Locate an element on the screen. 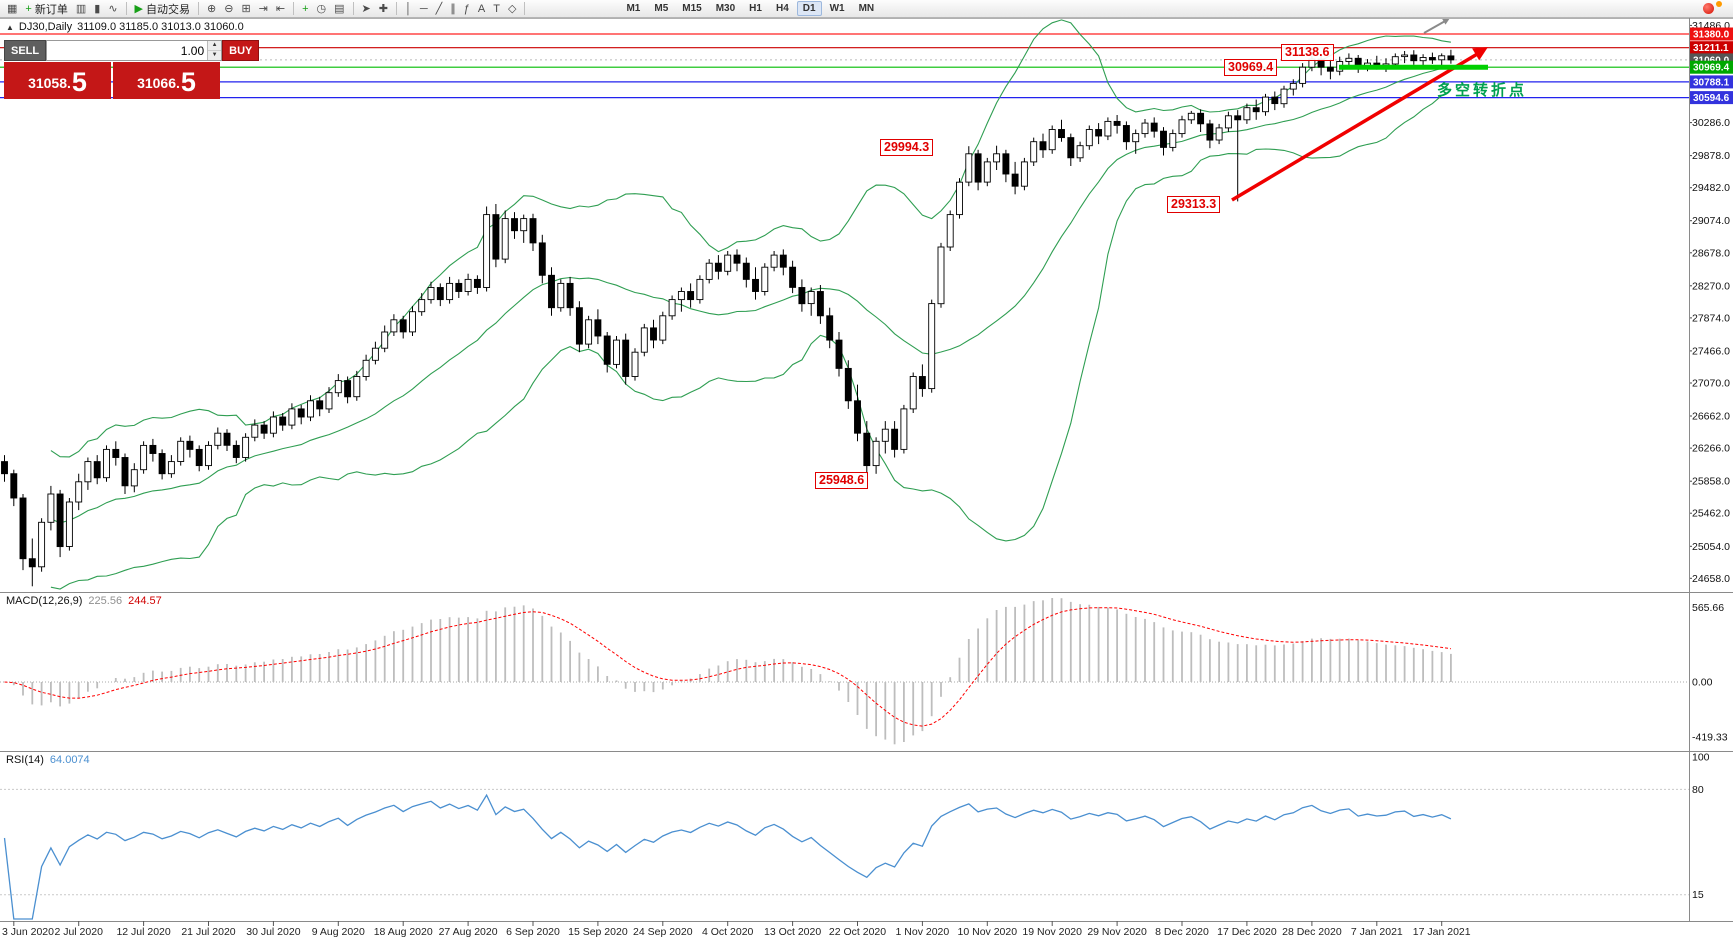  price-axis-label: 27070.0 is located at coordinates (1711, 384).